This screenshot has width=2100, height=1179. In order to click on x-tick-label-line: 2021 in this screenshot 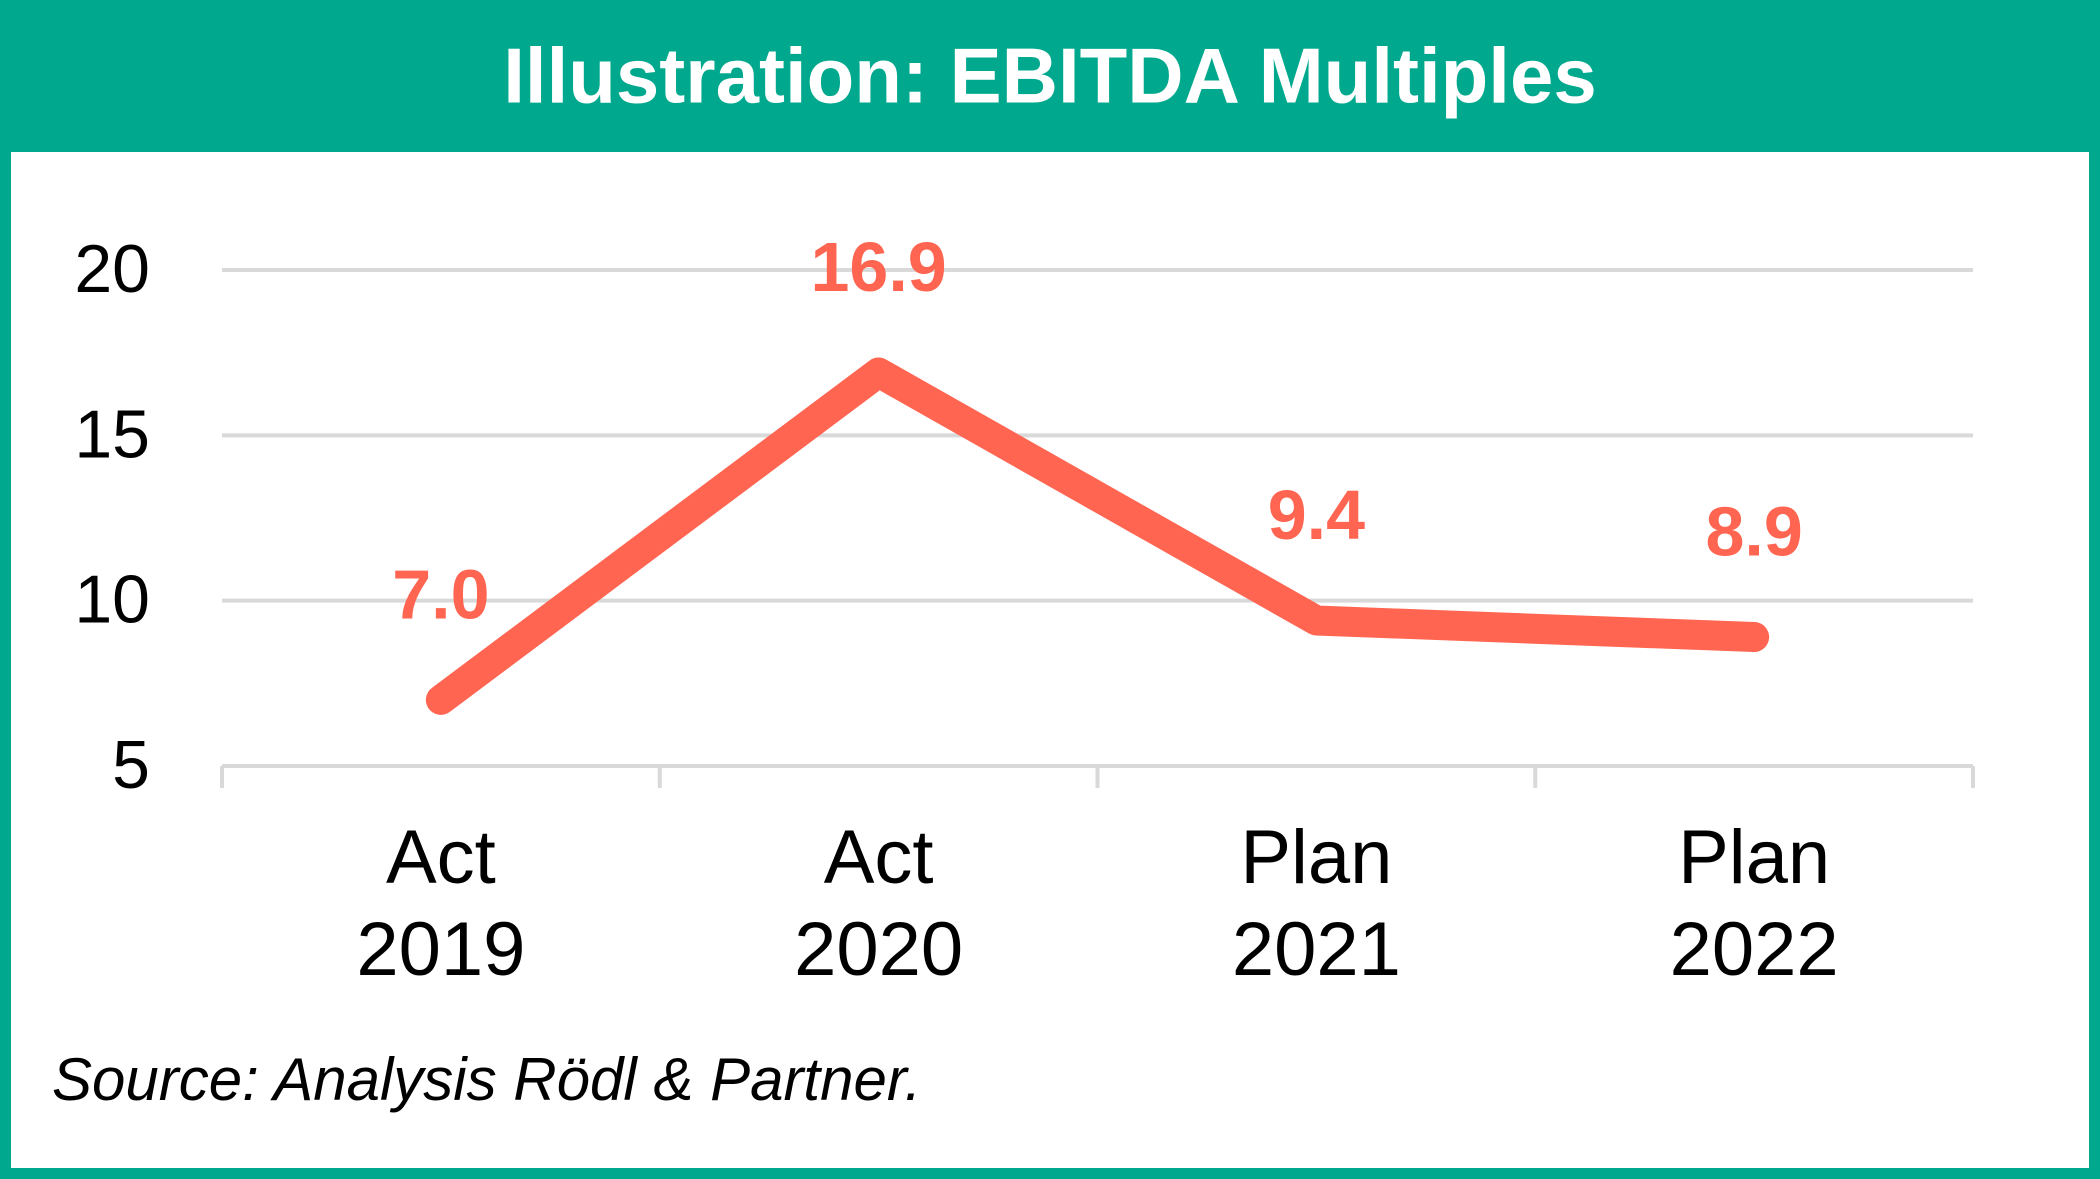, I will do `click(1316, 949)`.